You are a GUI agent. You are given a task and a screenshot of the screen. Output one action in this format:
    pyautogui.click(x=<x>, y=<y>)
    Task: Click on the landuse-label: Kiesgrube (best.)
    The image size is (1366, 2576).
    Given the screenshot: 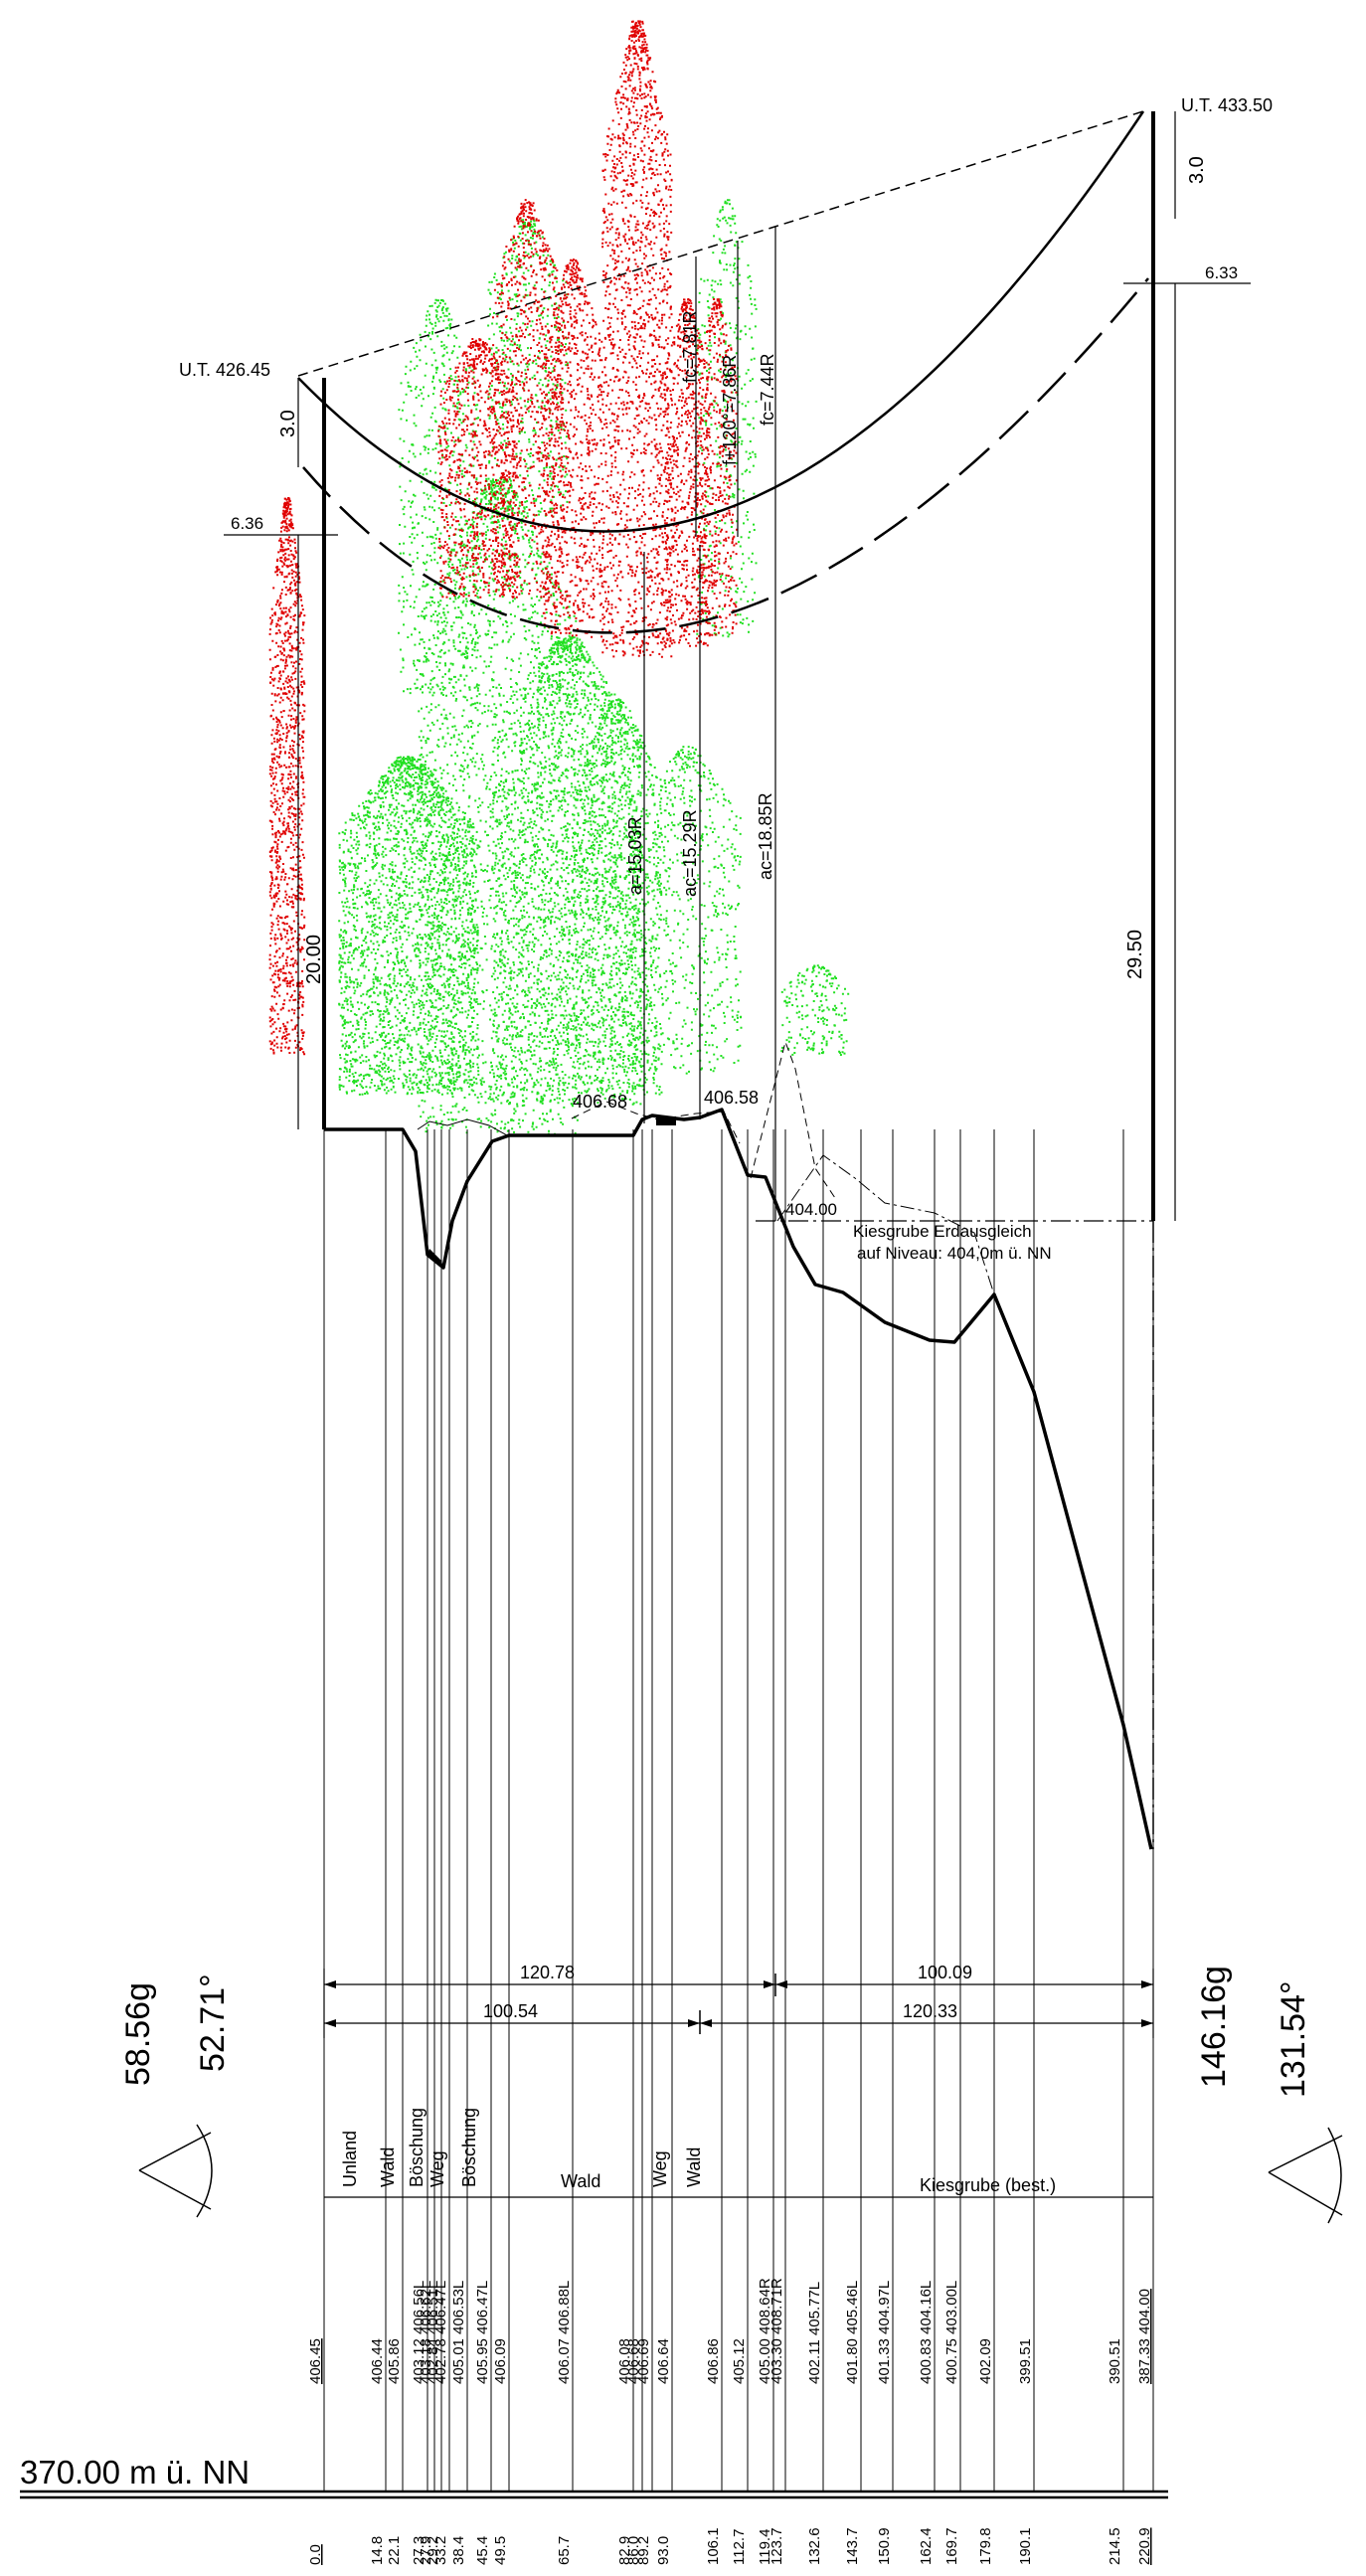 What is the action you would take?
    pyautogui.click(x=988, y=2185)
    